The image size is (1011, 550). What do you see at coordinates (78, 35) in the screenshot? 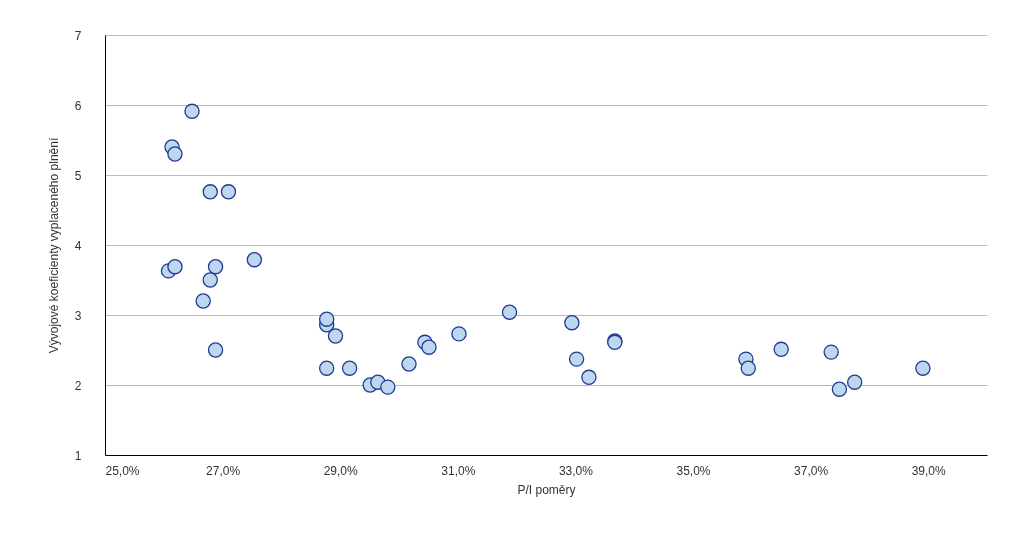
I see `y-tick-label: 7` at bounding box center [78, 35].